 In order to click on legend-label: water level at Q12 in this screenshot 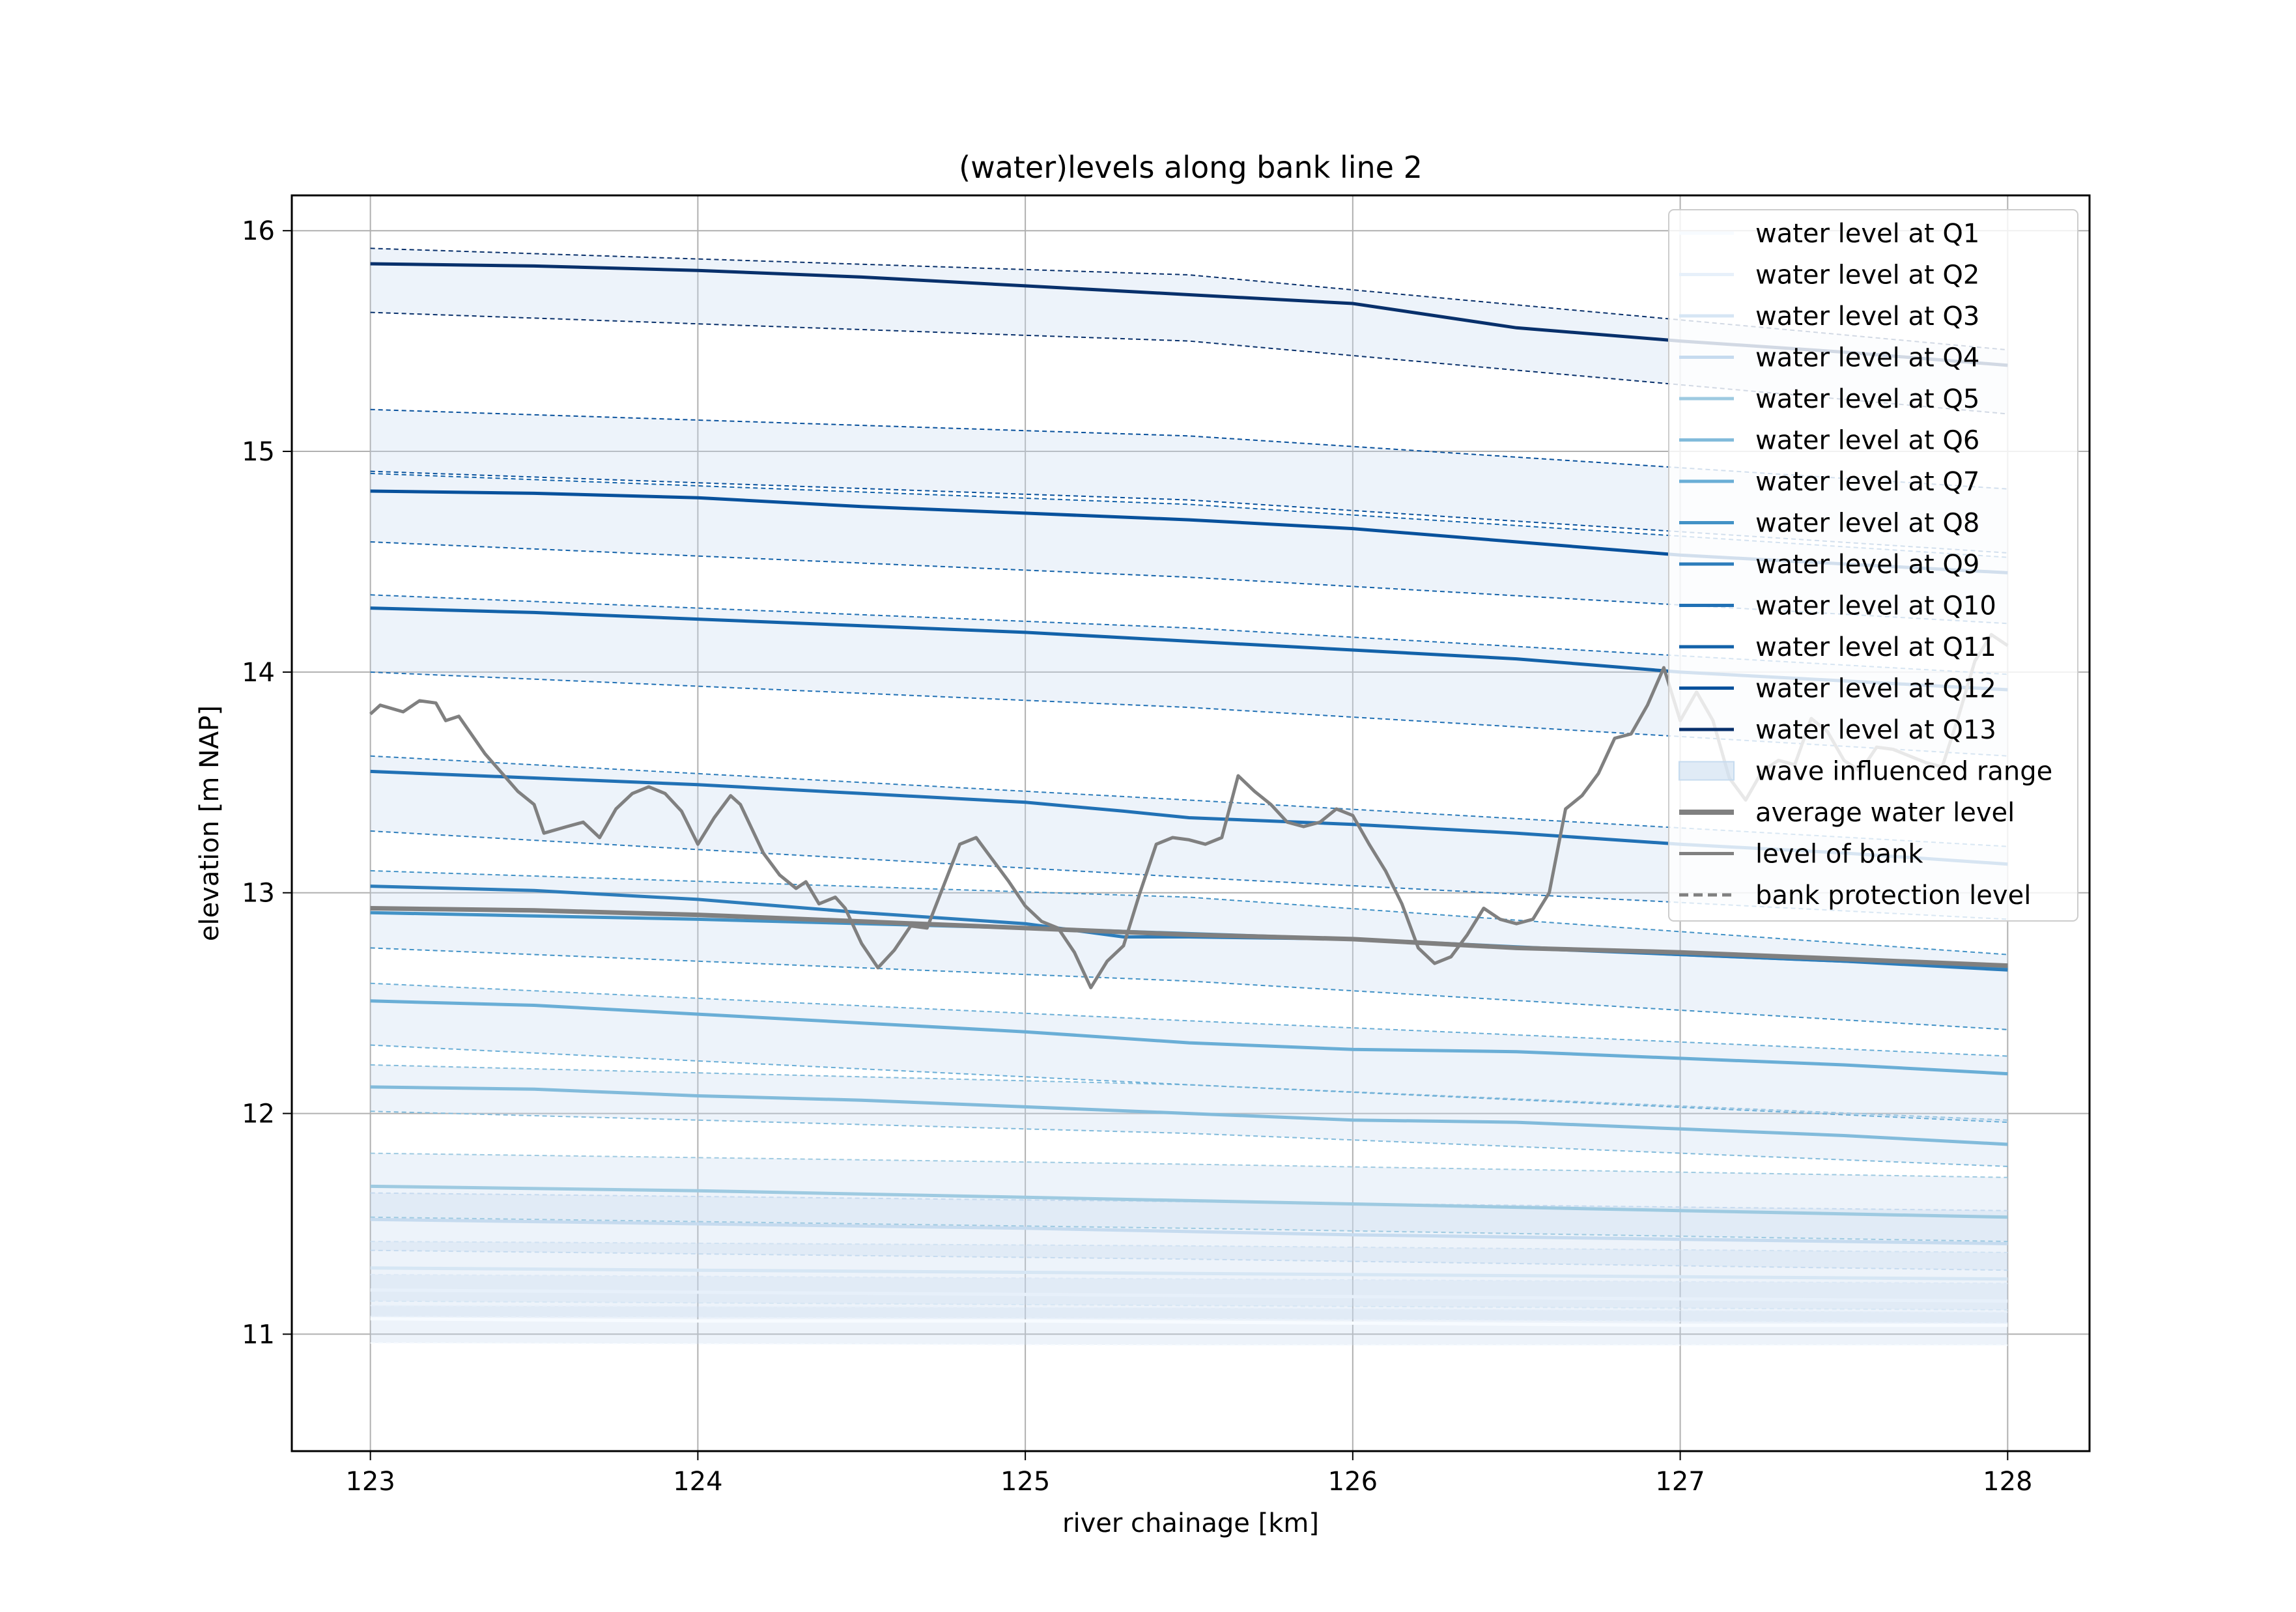, I will do `click(1876, 689)`.